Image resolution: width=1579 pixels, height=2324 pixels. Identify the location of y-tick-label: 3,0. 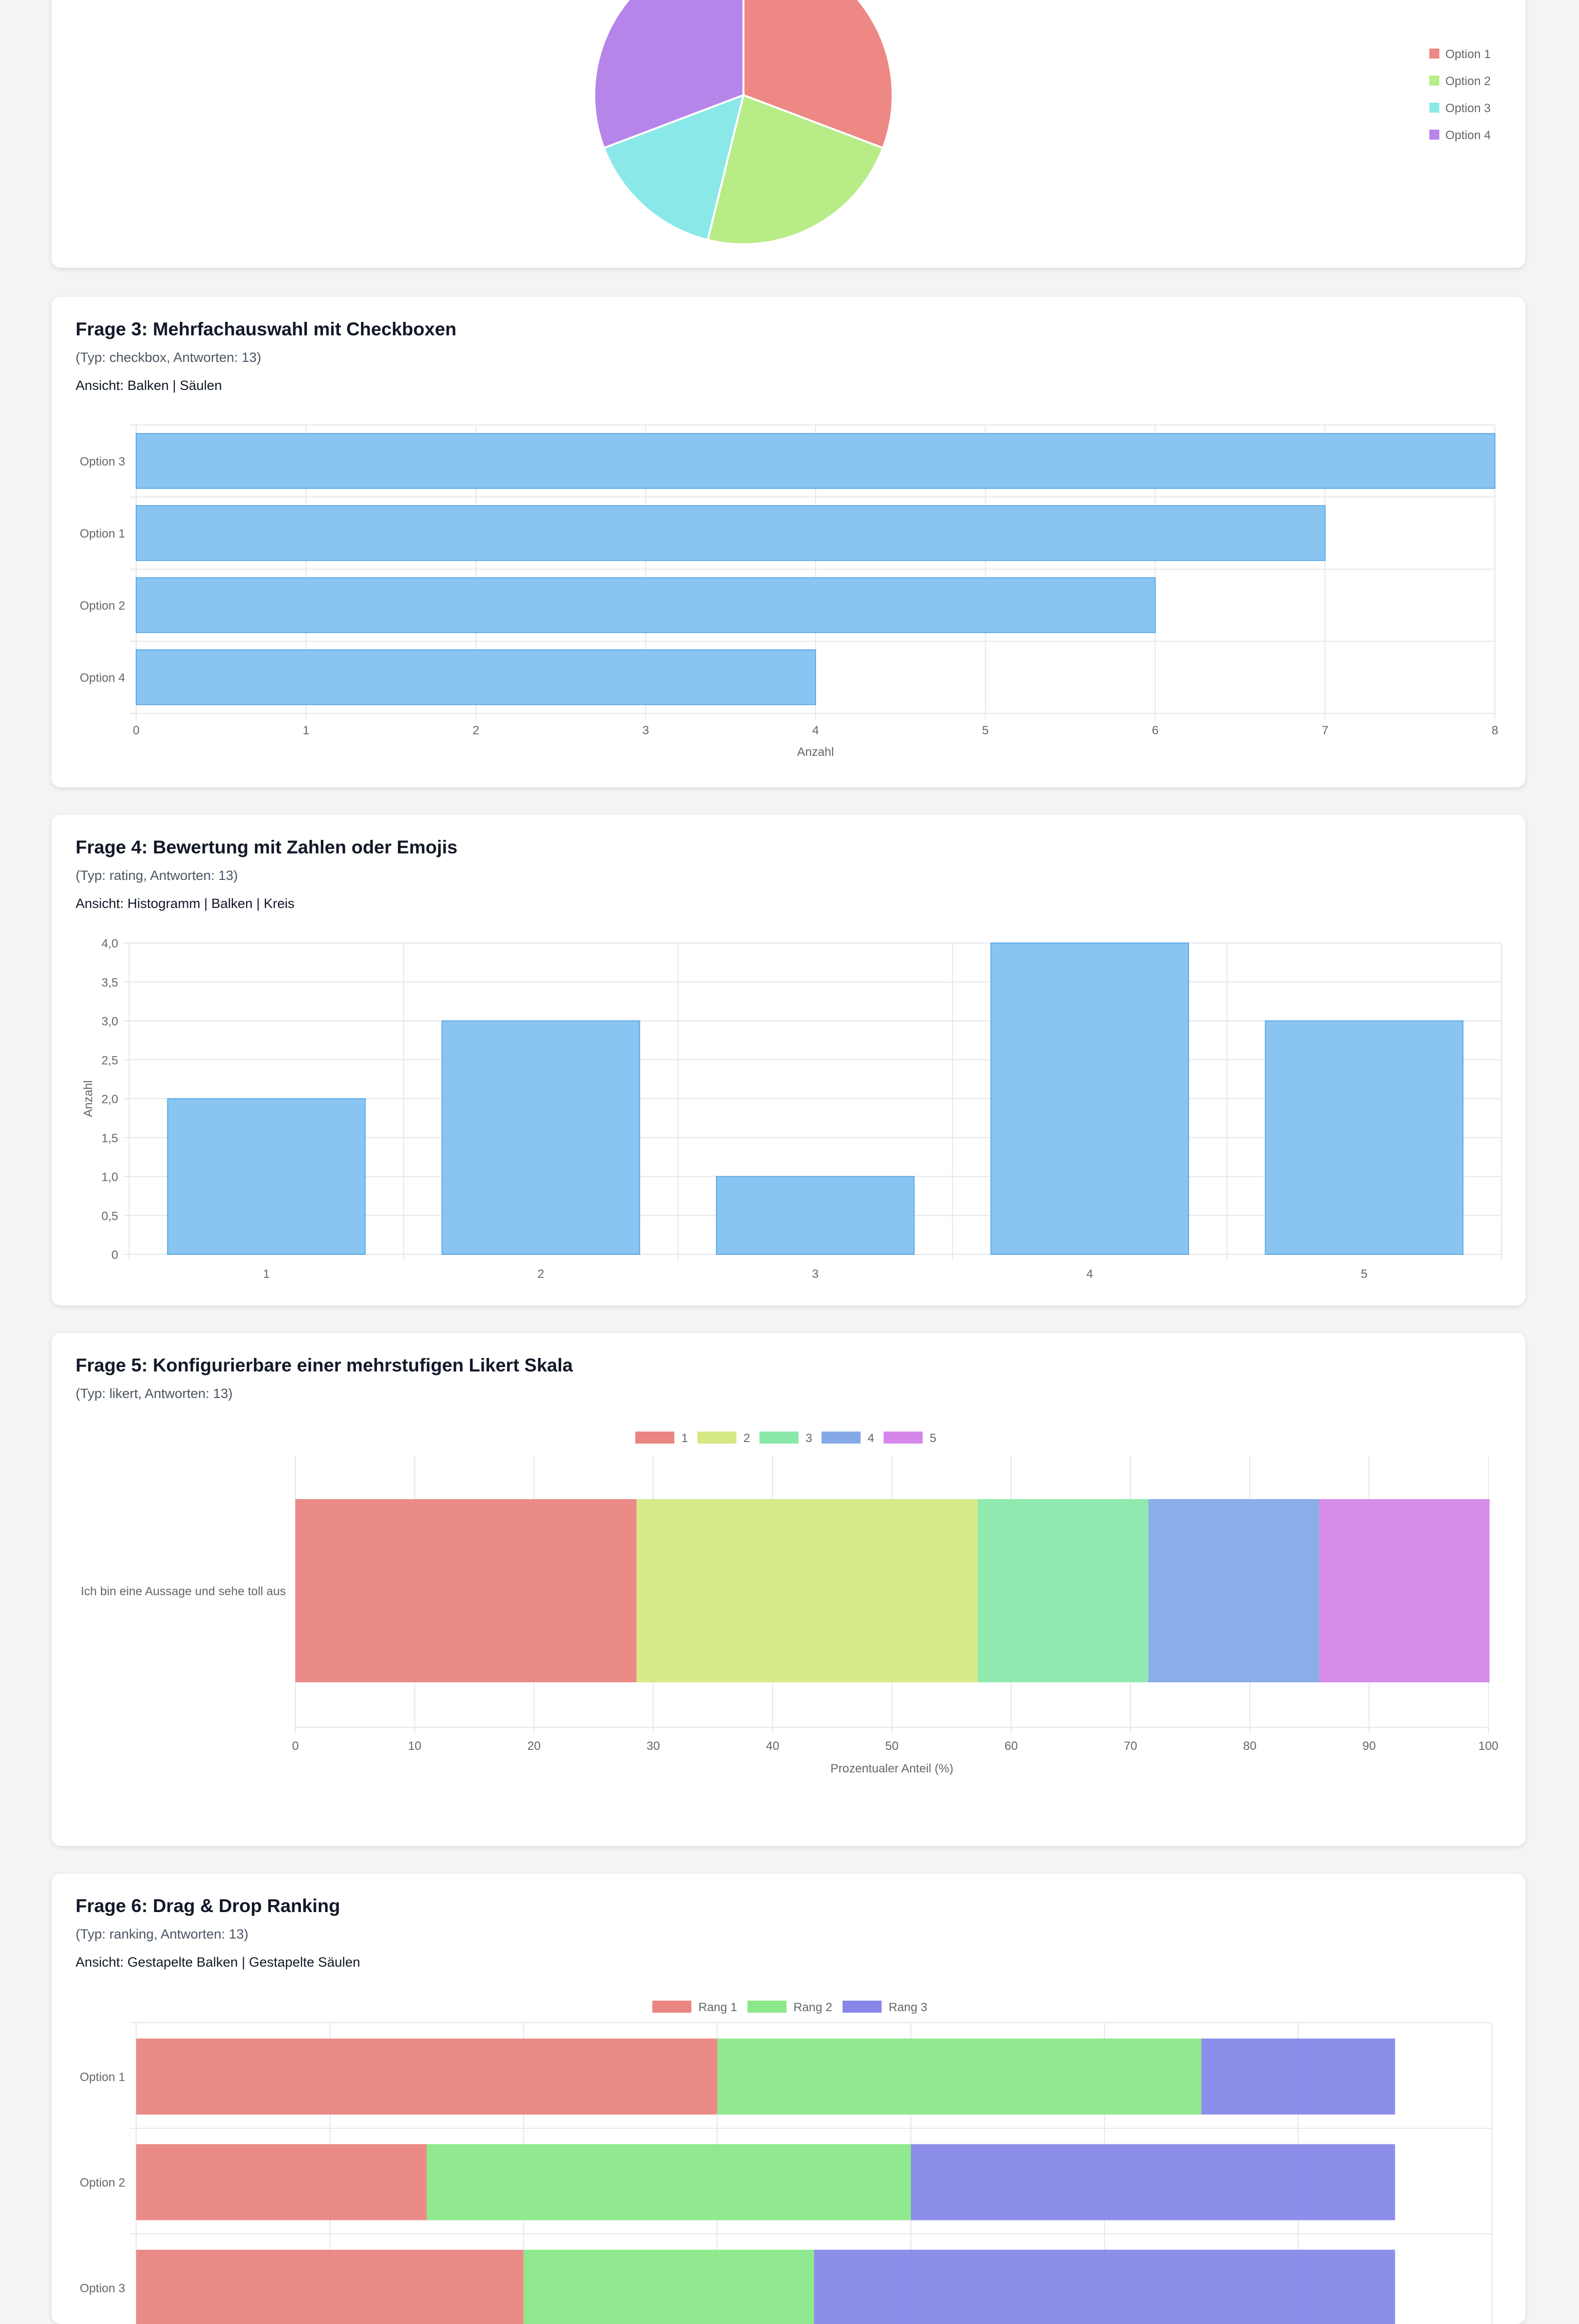
(110, 1022).